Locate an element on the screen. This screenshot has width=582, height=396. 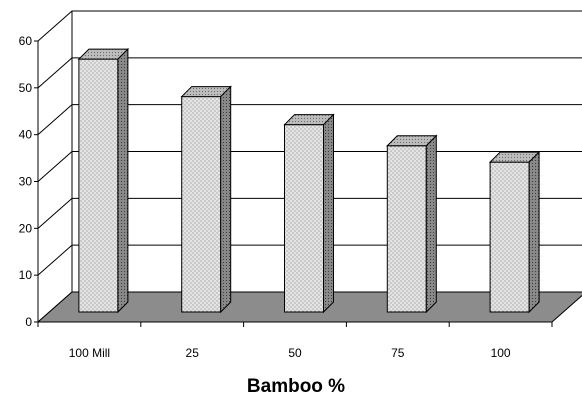
x-tick-label: 50 is located at coordinates (295, 353).